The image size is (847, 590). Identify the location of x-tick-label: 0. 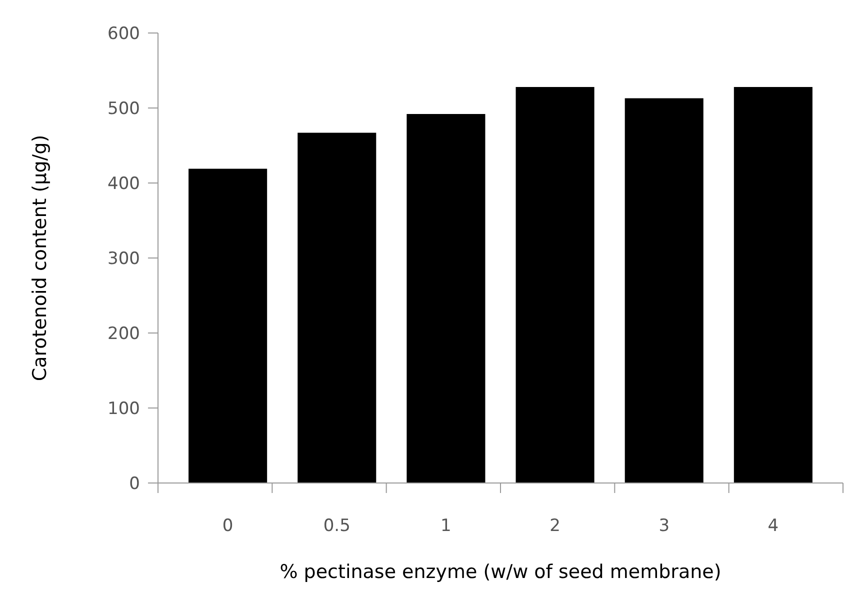
(228, 526).